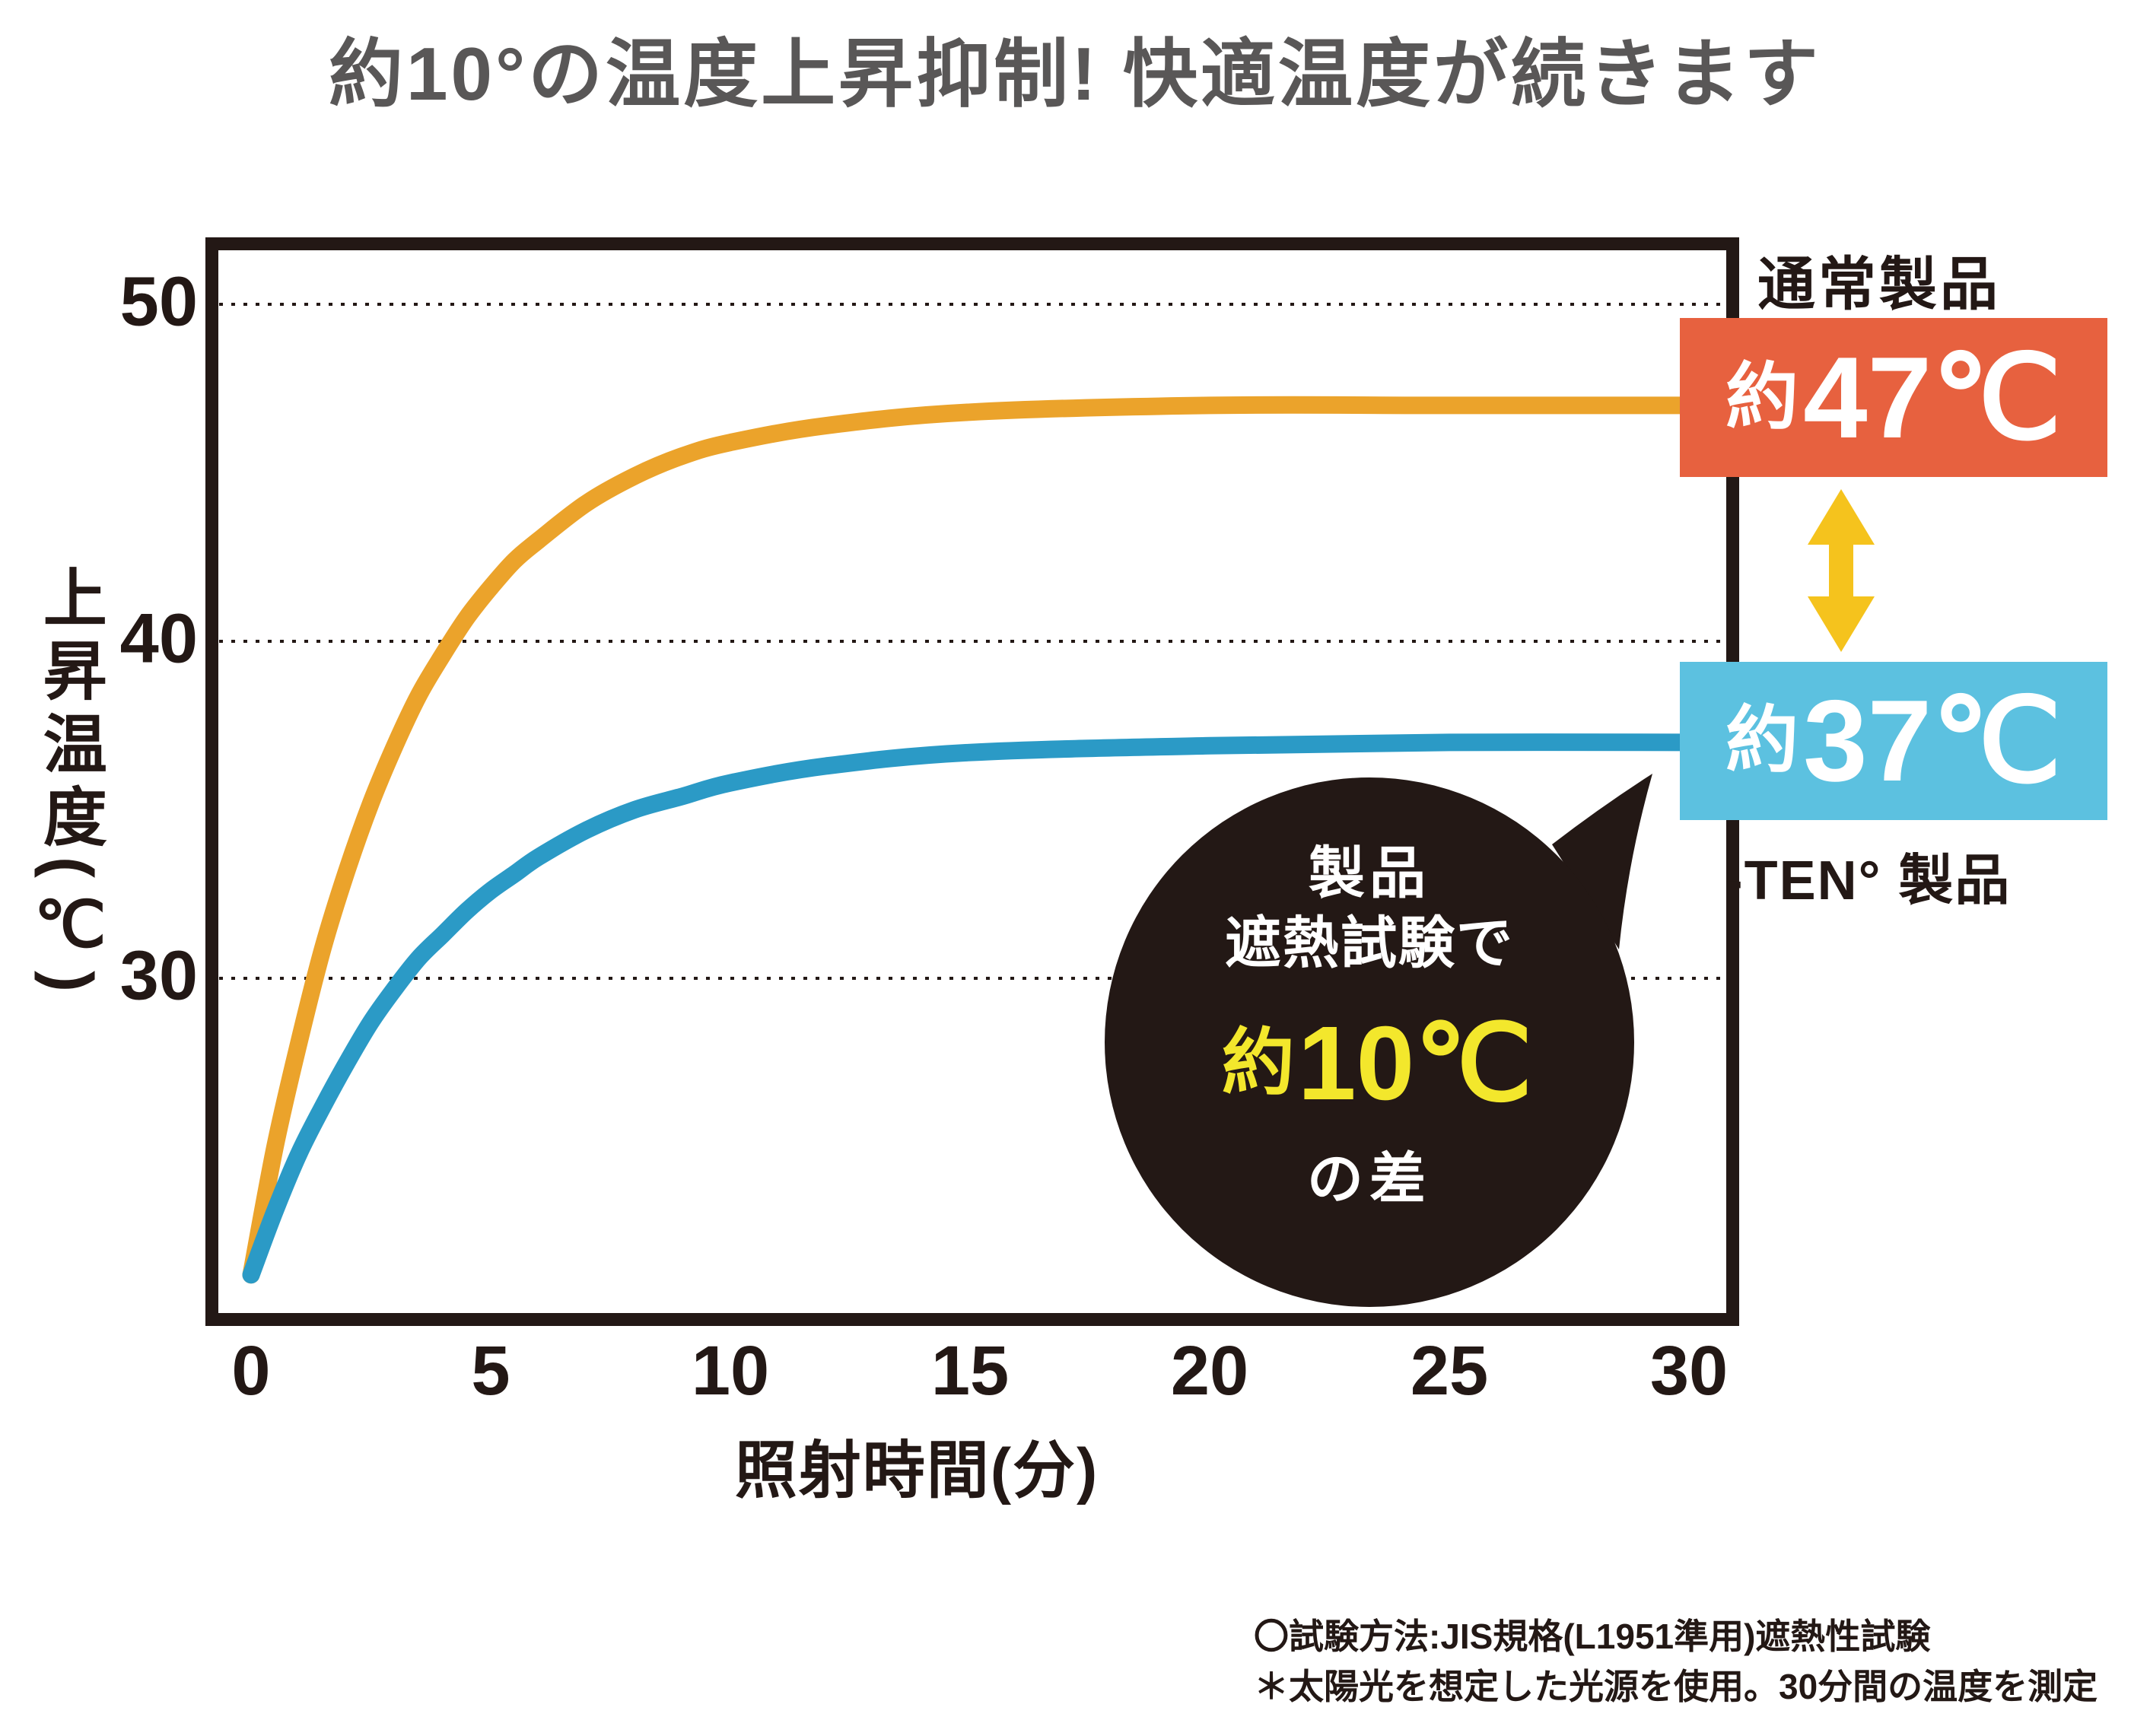 The image size is (2150, 1736). I want to click on badge-ten-value: 37℃, so click(1932, 741).